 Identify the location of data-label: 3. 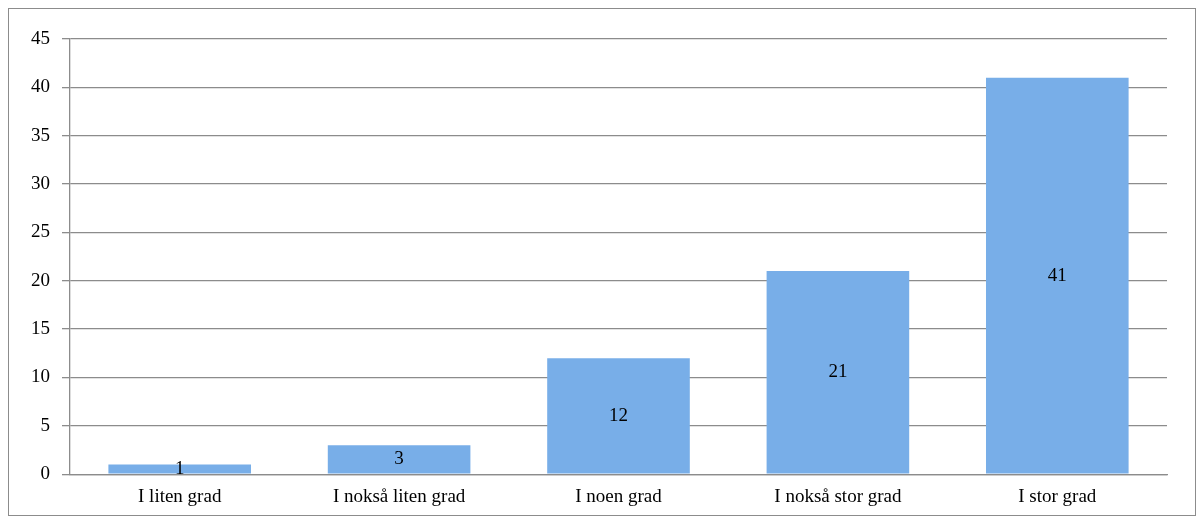
(399, 458).